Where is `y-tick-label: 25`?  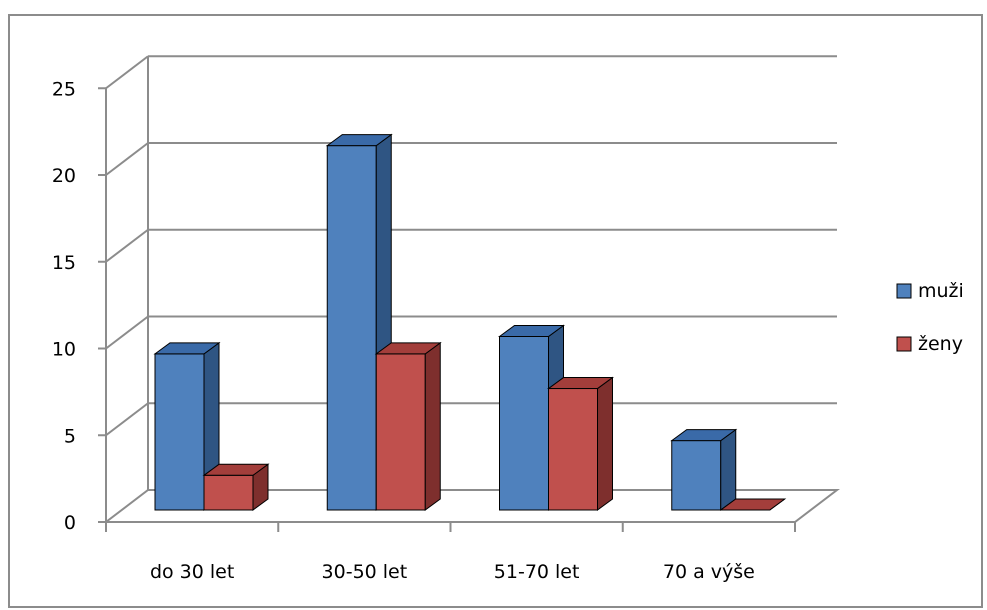
y-tick-label: 25 is located at coordinates (64, 89).